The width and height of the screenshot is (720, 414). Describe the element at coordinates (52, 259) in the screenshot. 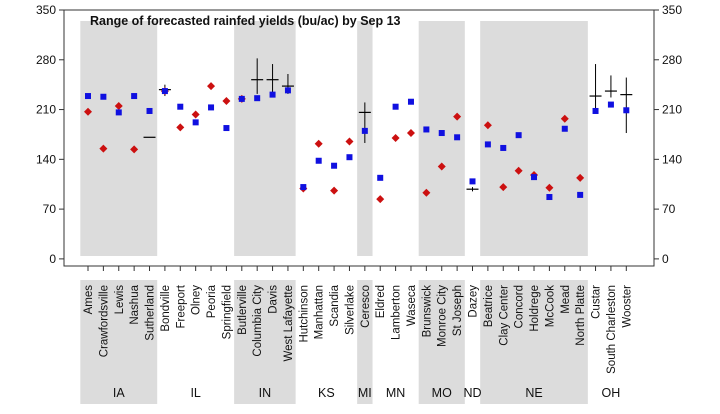

I see `y-tick-label-left: 0` at that location.